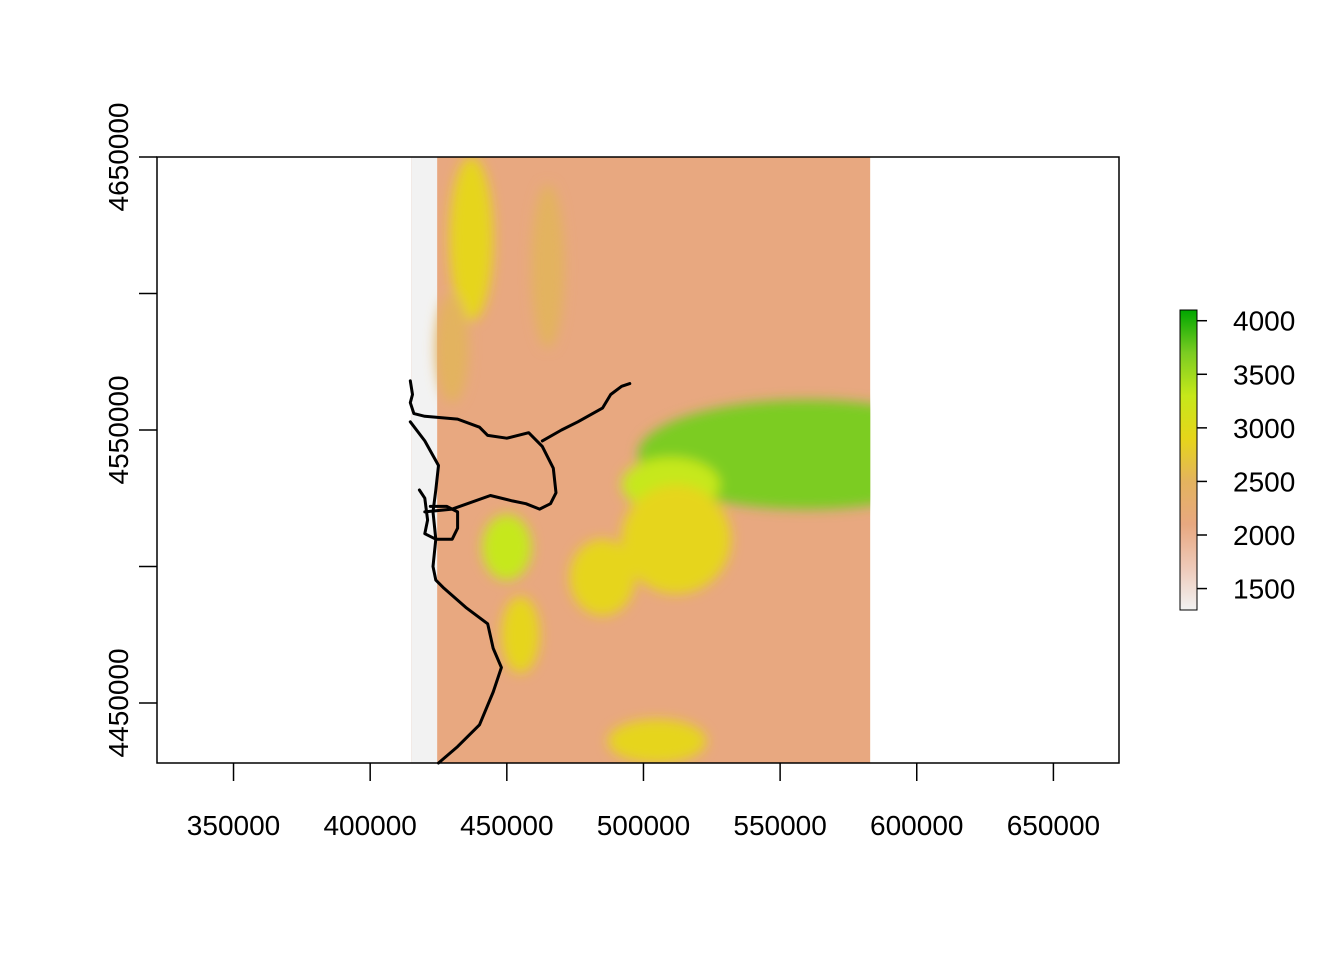 The height and width of the screenshot is (960, 1344). What do you see at coordinates (1264, 428) in the screenshot?
I see `legend-tick-label: 3000` at bounding box center [1264, 428].